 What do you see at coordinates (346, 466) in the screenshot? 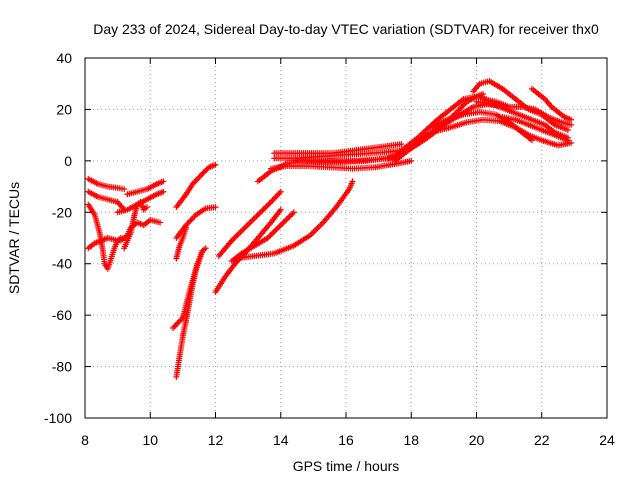
I see `x-axis-label: GPS time / hours` at bounding box center [346, 466].